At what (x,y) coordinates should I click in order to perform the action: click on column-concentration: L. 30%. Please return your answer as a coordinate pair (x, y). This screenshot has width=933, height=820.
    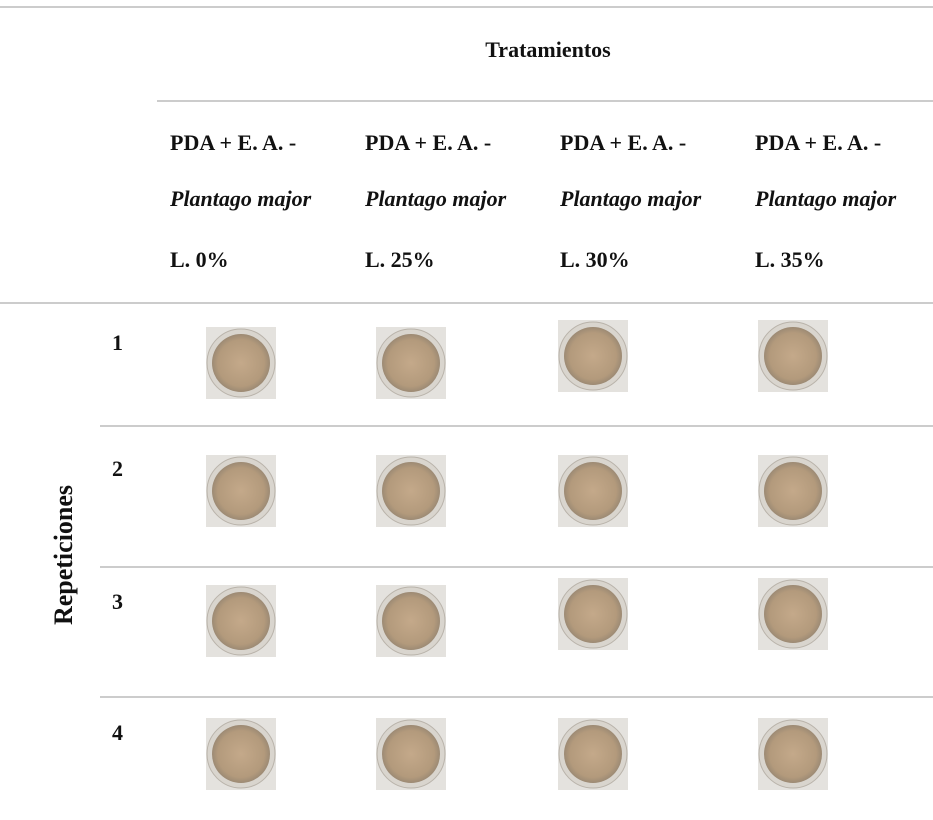
    Looking at the image, I should click on (595, 259).